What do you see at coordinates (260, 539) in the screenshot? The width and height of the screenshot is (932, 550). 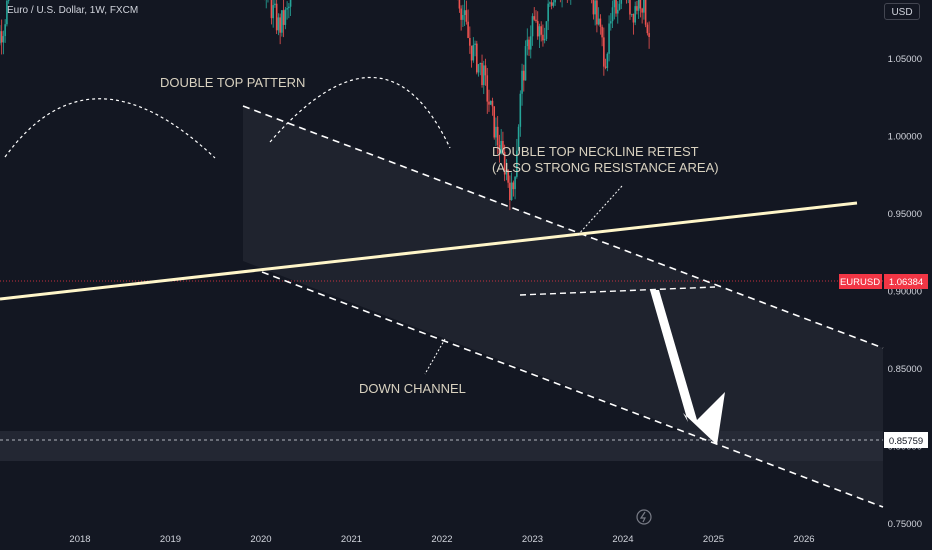 I see `time-tick-label: 2020` at bounding box center [260, 539].